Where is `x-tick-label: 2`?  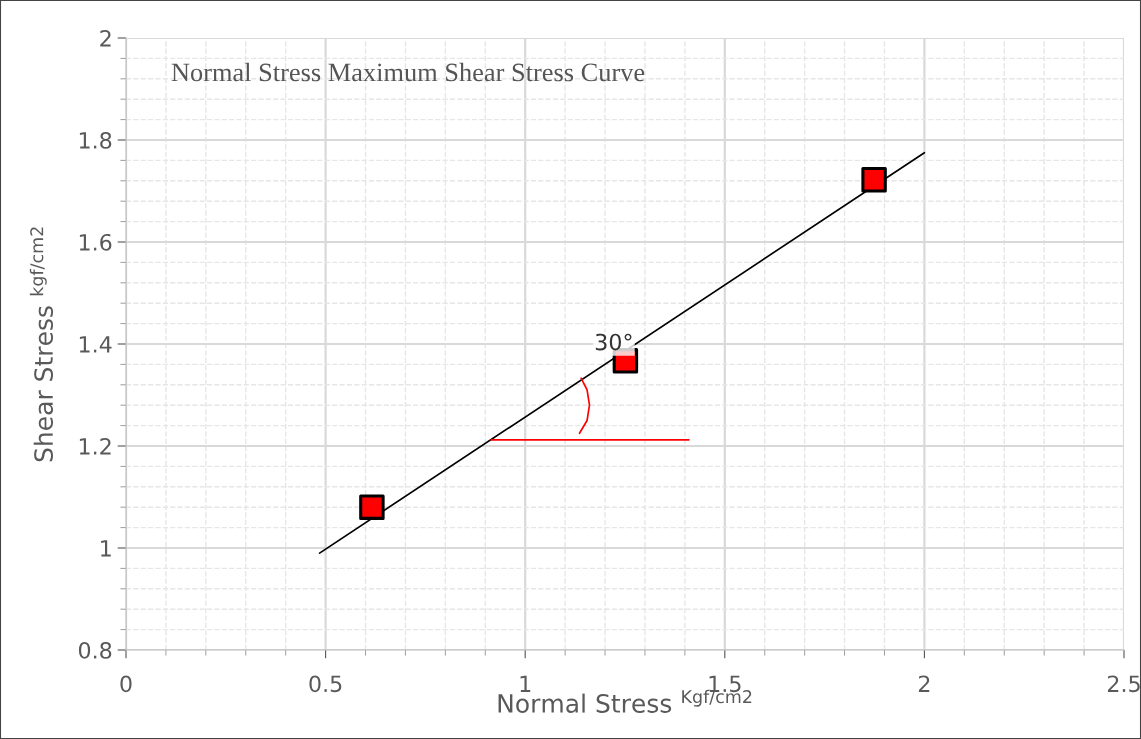 x-tick-label: 2 is located at coordinates (924, 683).